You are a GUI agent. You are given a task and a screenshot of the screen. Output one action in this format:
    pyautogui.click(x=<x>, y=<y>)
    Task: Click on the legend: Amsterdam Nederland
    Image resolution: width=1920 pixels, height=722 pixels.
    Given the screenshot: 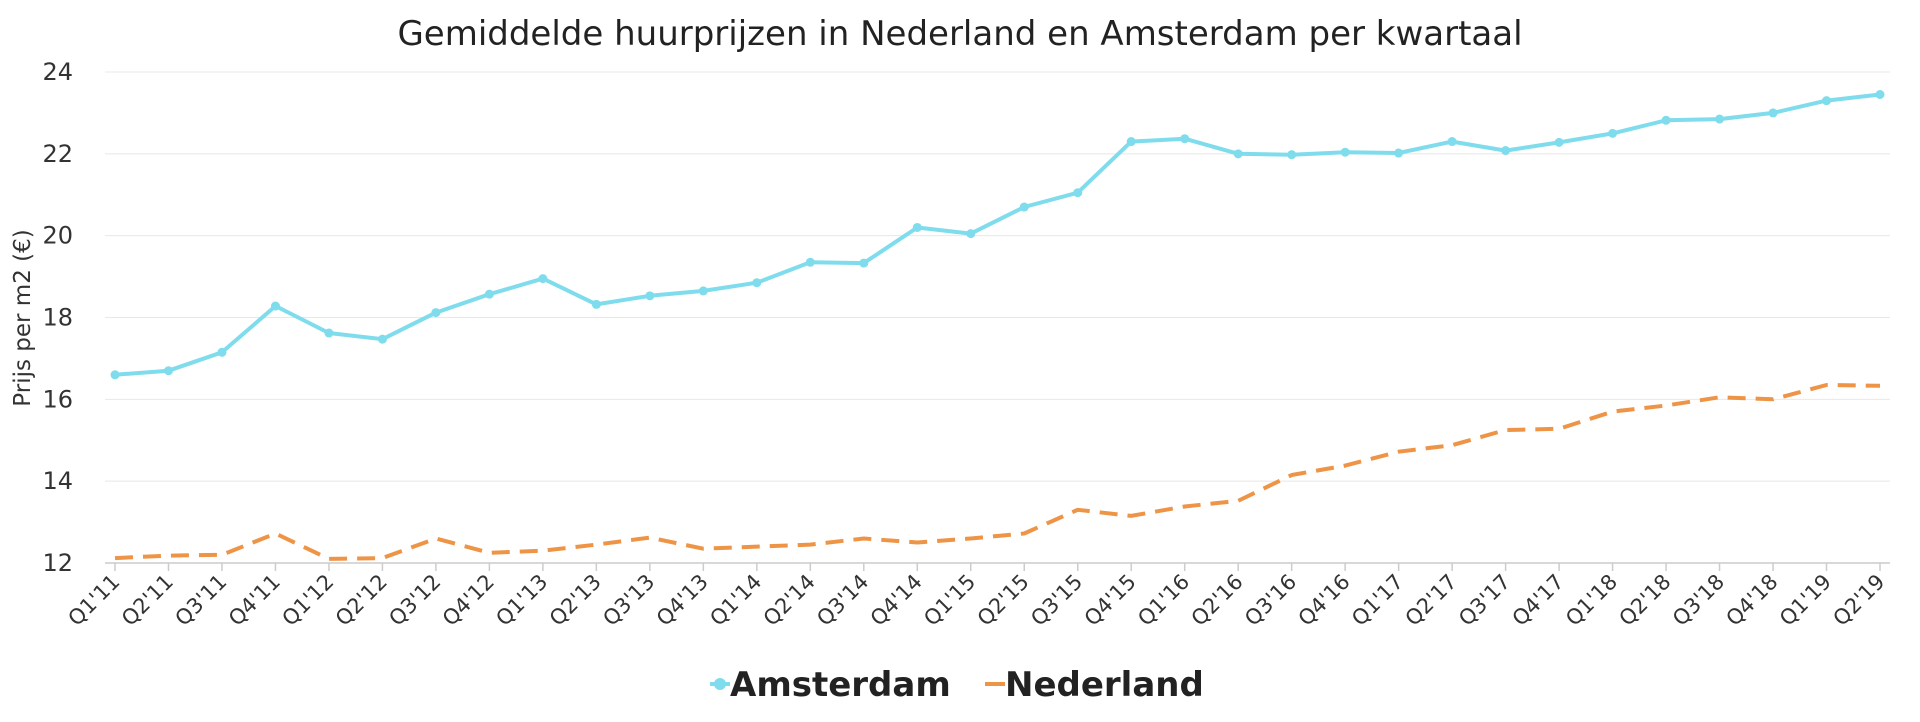 What is the action you would take?
    pyautogui.click(x=957, y=685)
    